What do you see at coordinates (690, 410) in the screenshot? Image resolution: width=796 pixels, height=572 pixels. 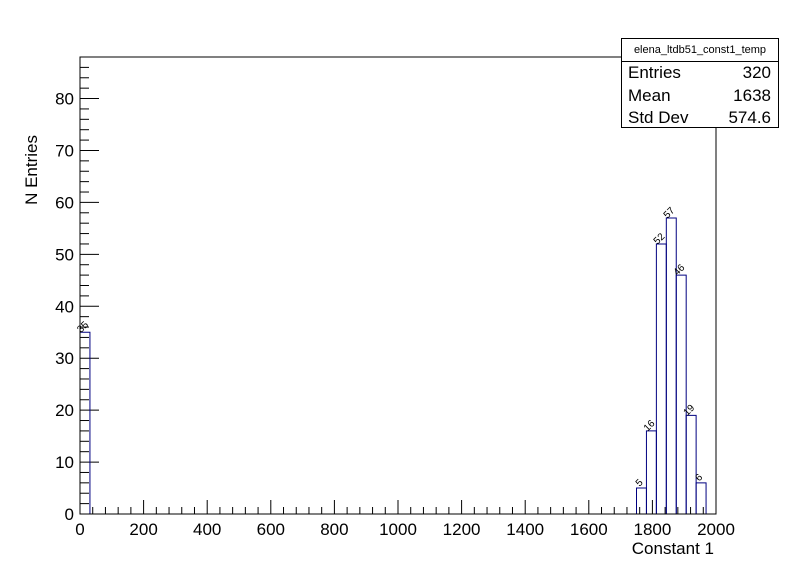 I see `bin-value-label: 19` at bounding box center [690, 410].